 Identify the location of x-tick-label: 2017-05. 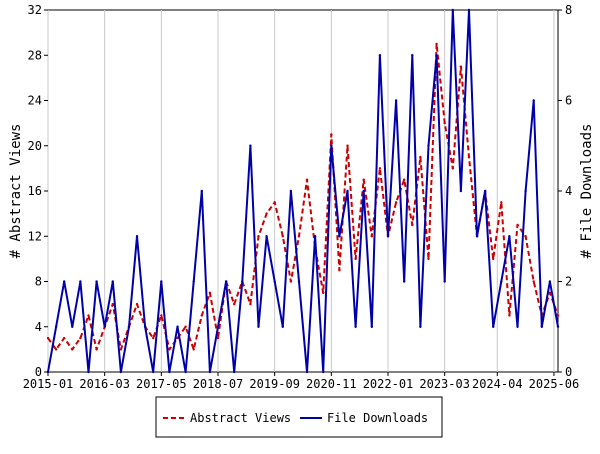
(161, 384).